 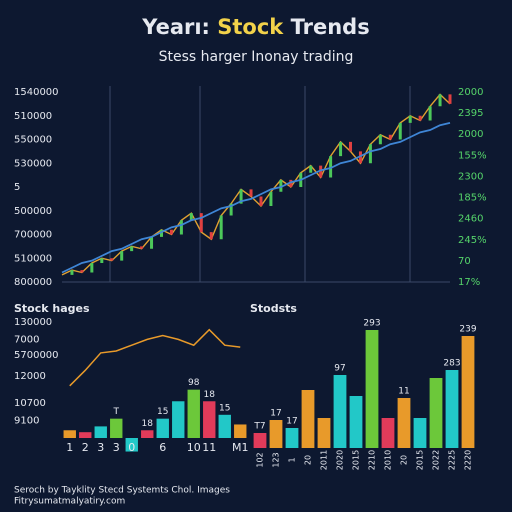 What do you see at coordinates (276, 459) in the screenshot?
I see `x-tick-label: 123` at bounding box center [276, 459].